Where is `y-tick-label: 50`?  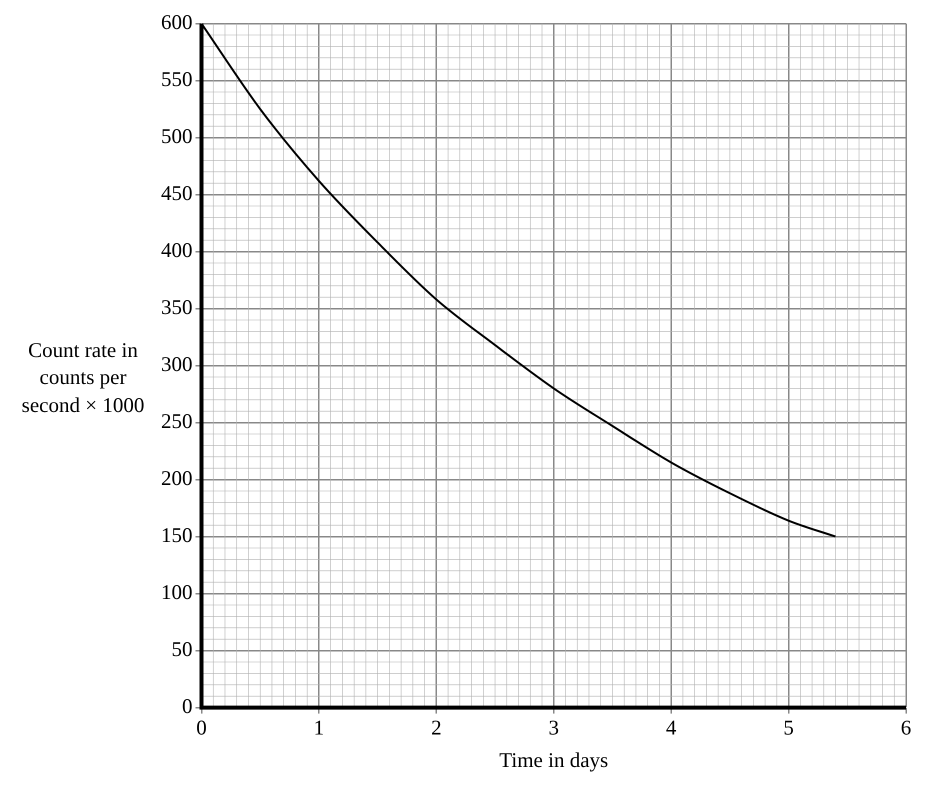
y-tick-label: 50 is located at coordinates (182, 649).